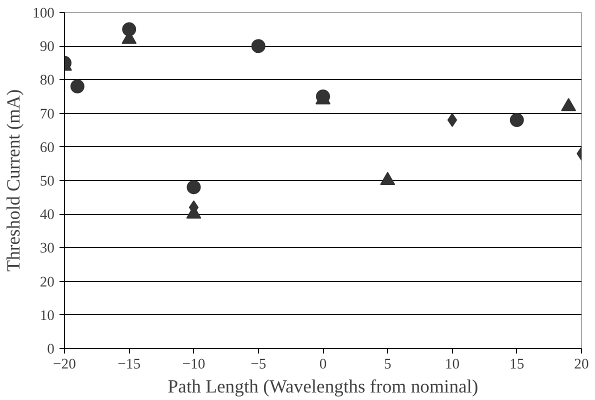  What do you see at coordinates (14, 180) in the screenshot?
I see `y-axis-title: Threshold Current (mA)` at bounding box center [14, 180].